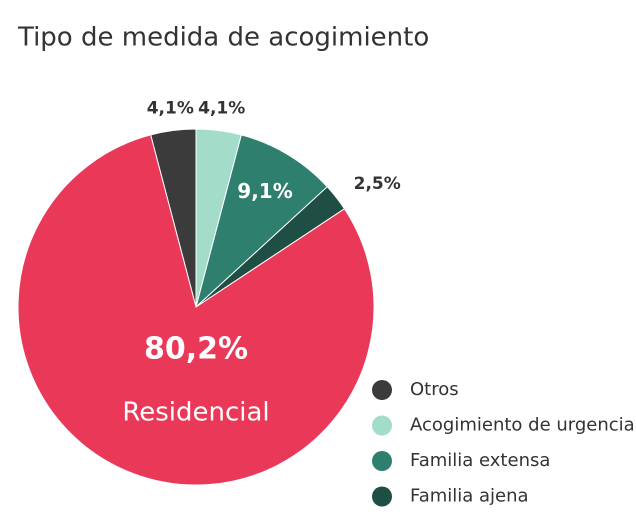 This screenshot has height=521, width=636. What do you see at coordinates (264, 191) in the screenshot?
I see `value-label: 9,1%` at bounding box center [264, 191].